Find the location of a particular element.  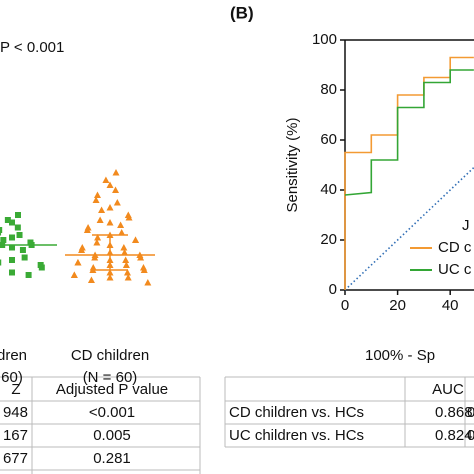

group-n-label: 60) is located at coordinates (12, 377).